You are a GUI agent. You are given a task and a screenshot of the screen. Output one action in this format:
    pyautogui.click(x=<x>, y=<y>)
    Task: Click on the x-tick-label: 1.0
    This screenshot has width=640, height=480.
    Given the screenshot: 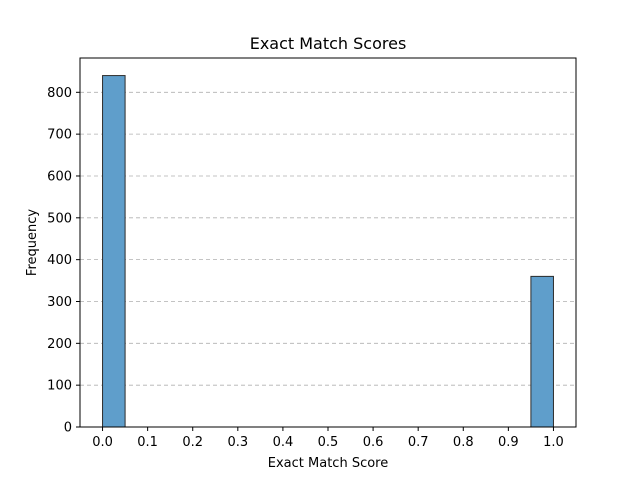 What is the action you would take?
    pyautogui.click(x=553, y=442)
    